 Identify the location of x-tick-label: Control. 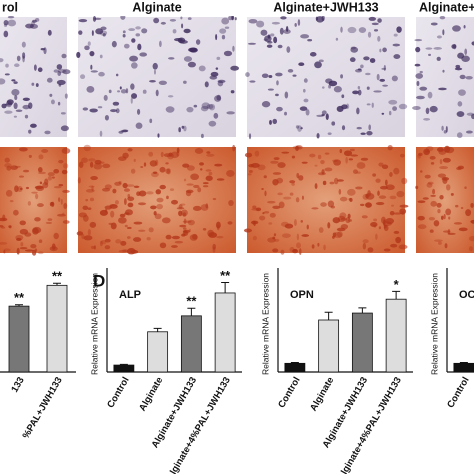
(289, 392).